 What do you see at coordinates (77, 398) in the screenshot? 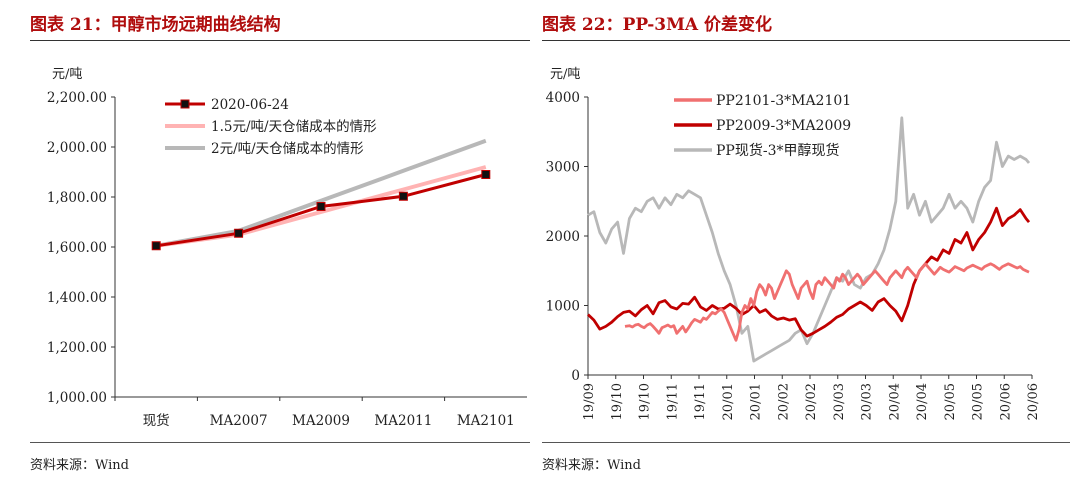
I see `y-tick-label: 1,000.00` at bounding box center [77, 398].